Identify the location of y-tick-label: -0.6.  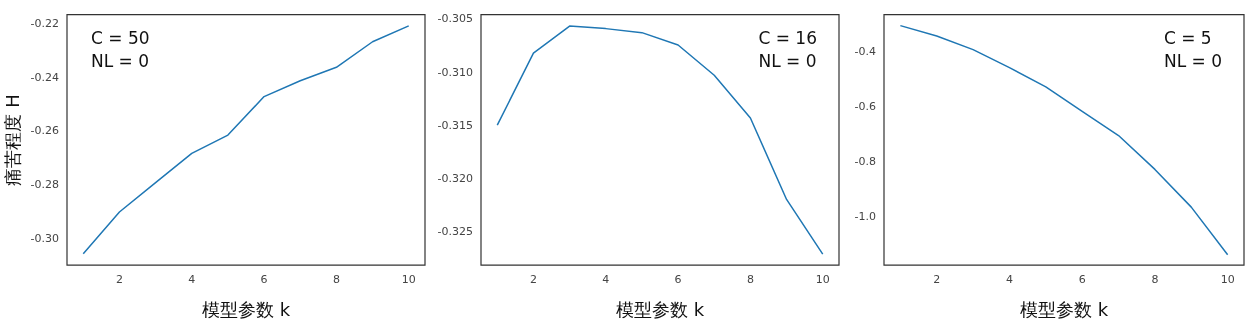
(865, 107).